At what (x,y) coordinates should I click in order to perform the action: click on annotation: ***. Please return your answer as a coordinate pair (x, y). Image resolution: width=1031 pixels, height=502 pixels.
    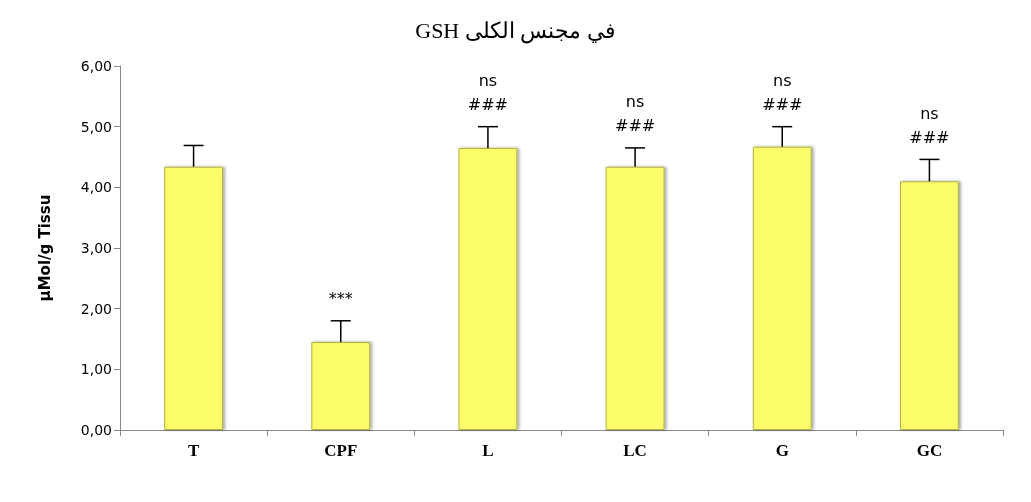
    Looking at the image, I should click on (340, 299).